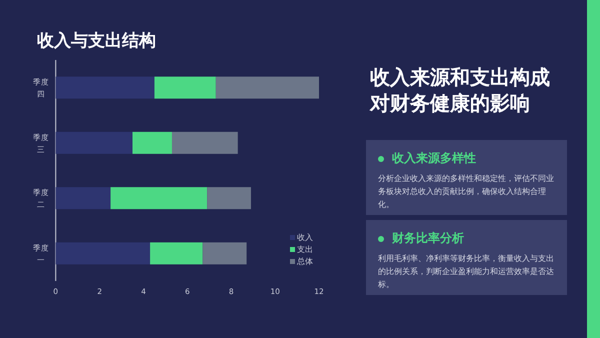 Image resolution: width=600 pixels, height=338 pixels. What do you see at coordinates (460, 90) in the screenshot?
I see `text: 收入来源和支出构成对财务健康的影响` at bounding box center [460, 90].